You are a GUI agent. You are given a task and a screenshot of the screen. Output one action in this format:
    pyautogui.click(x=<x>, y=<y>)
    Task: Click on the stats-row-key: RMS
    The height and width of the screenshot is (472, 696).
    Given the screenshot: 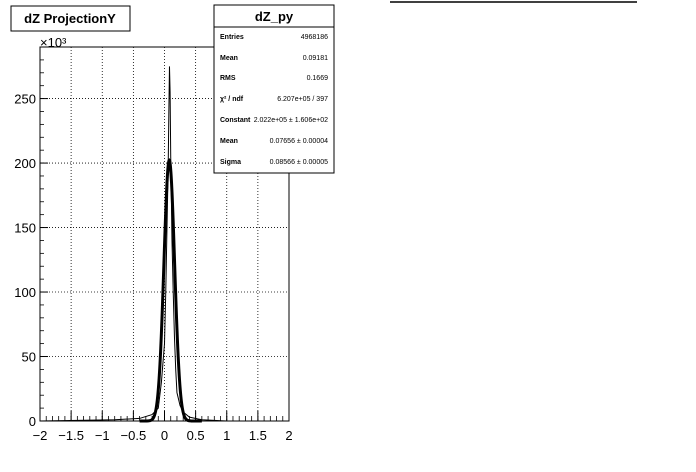 What is the action you would take?
    pyautogui.click(x=228, y=78)
    